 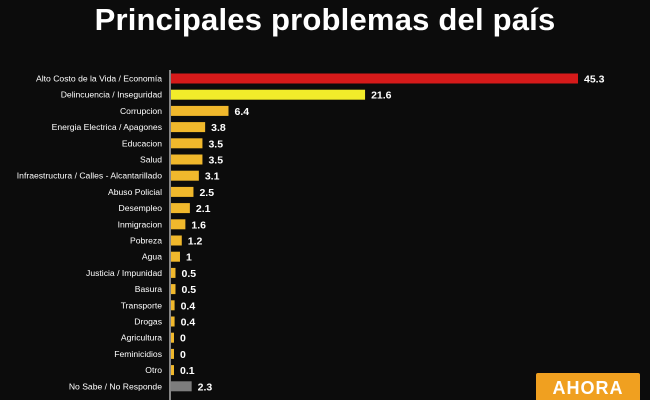 What do you see at coordinates (135, 192) in the screenshot?
I see `category-label: Abuso Policial` at bounding box center [135, 192].